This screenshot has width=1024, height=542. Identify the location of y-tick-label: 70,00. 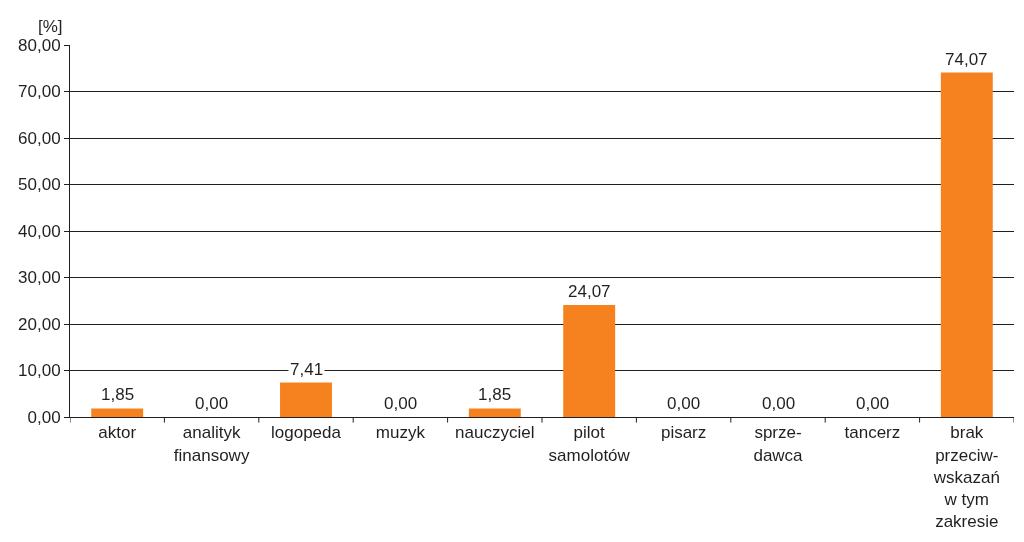
(39, 92).